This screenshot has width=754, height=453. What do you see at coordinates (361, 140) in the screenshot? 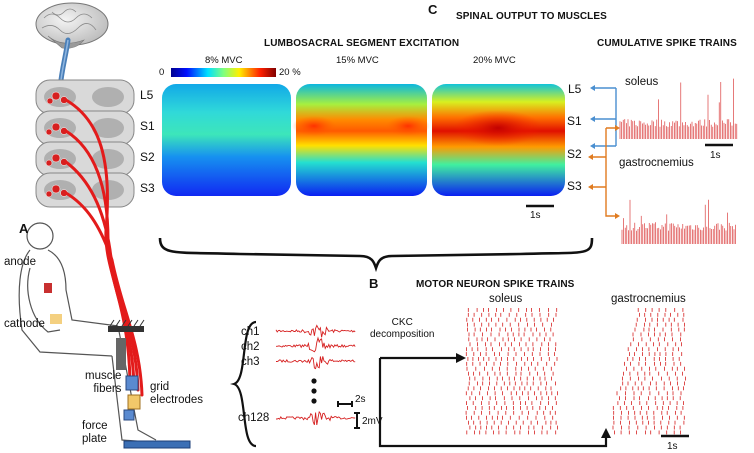
I see `heatmap-15mvc` at bounding box center [361, 140].